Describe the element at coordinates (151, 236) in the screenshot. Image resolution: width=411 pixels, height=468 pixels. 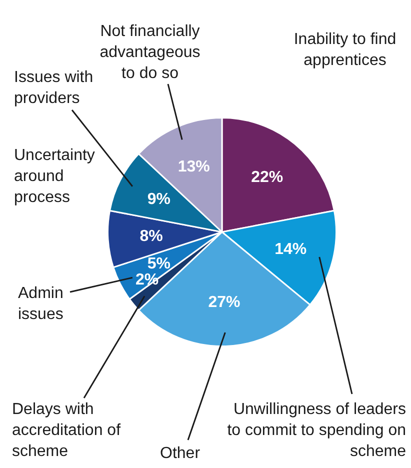
I see `data-label: 8%` at that location.